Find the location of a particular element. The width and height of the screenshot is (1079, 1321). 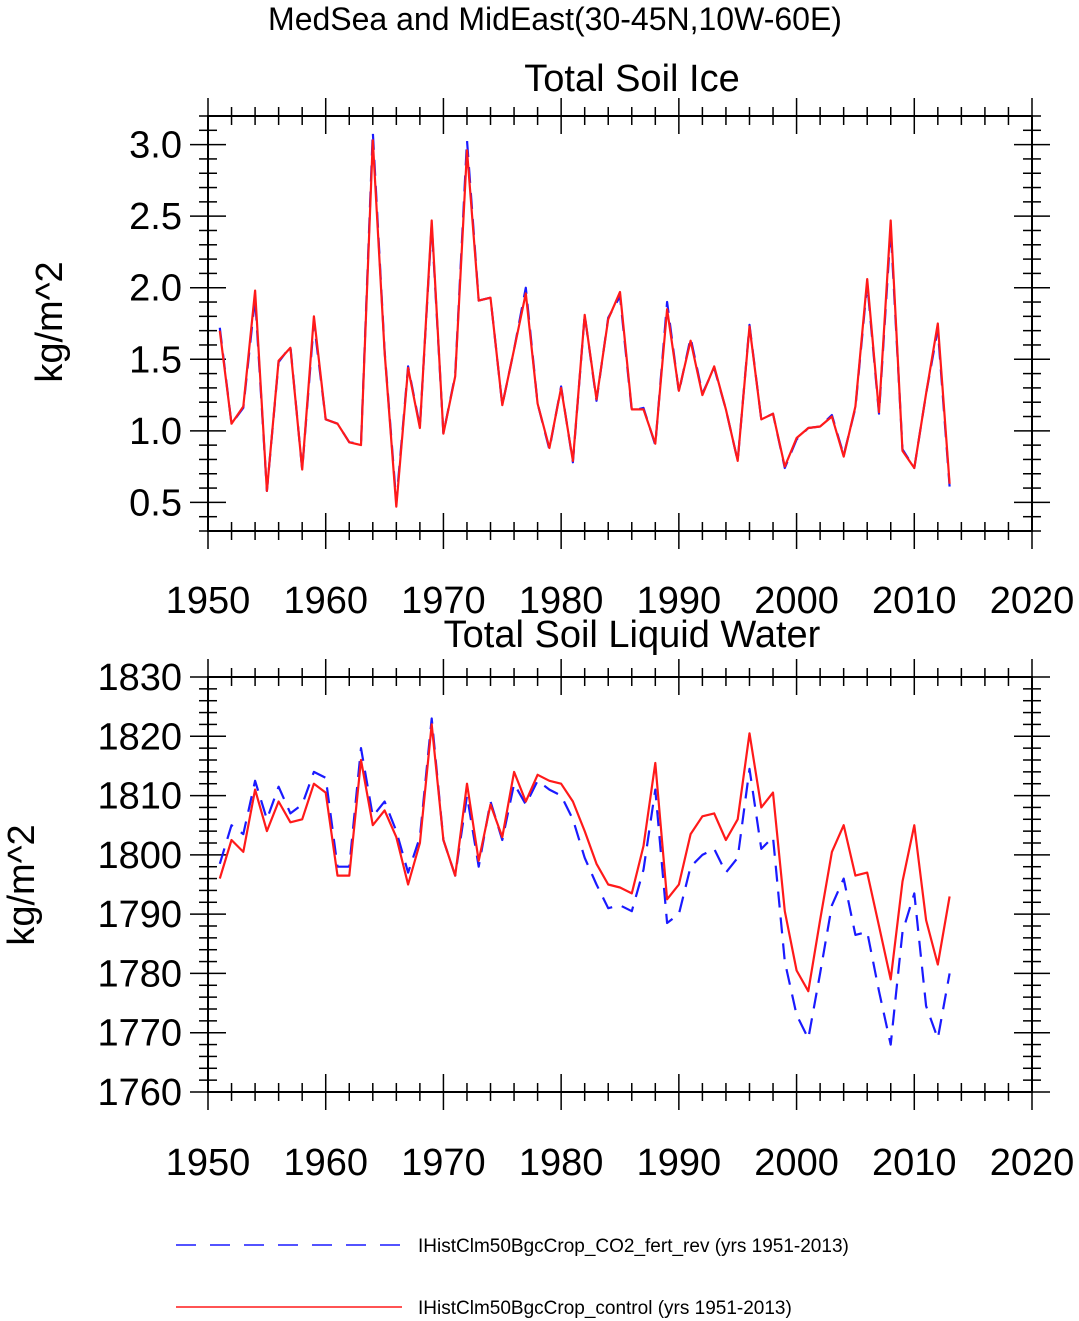

y-tick-label: 1.0 is located at coordinates (155, 432).